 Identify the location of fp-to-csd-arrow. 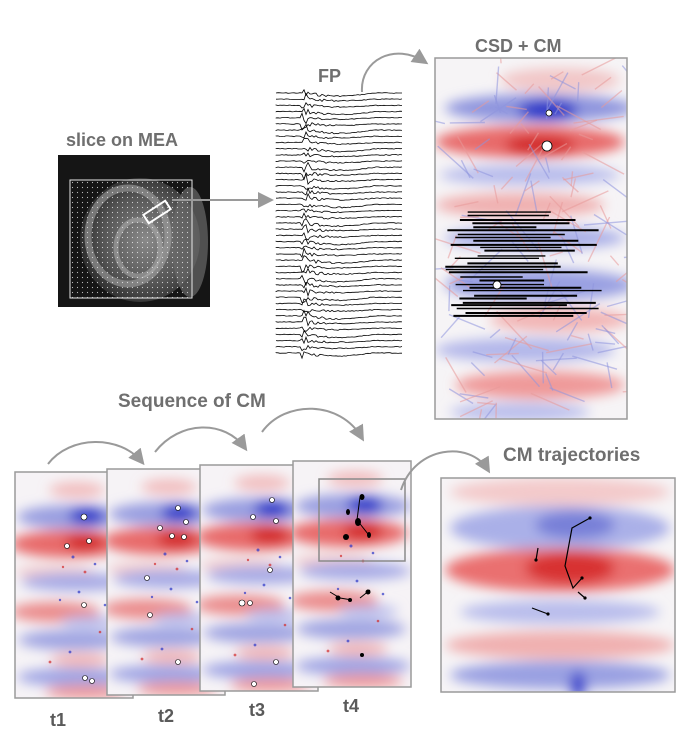
(394, 70).